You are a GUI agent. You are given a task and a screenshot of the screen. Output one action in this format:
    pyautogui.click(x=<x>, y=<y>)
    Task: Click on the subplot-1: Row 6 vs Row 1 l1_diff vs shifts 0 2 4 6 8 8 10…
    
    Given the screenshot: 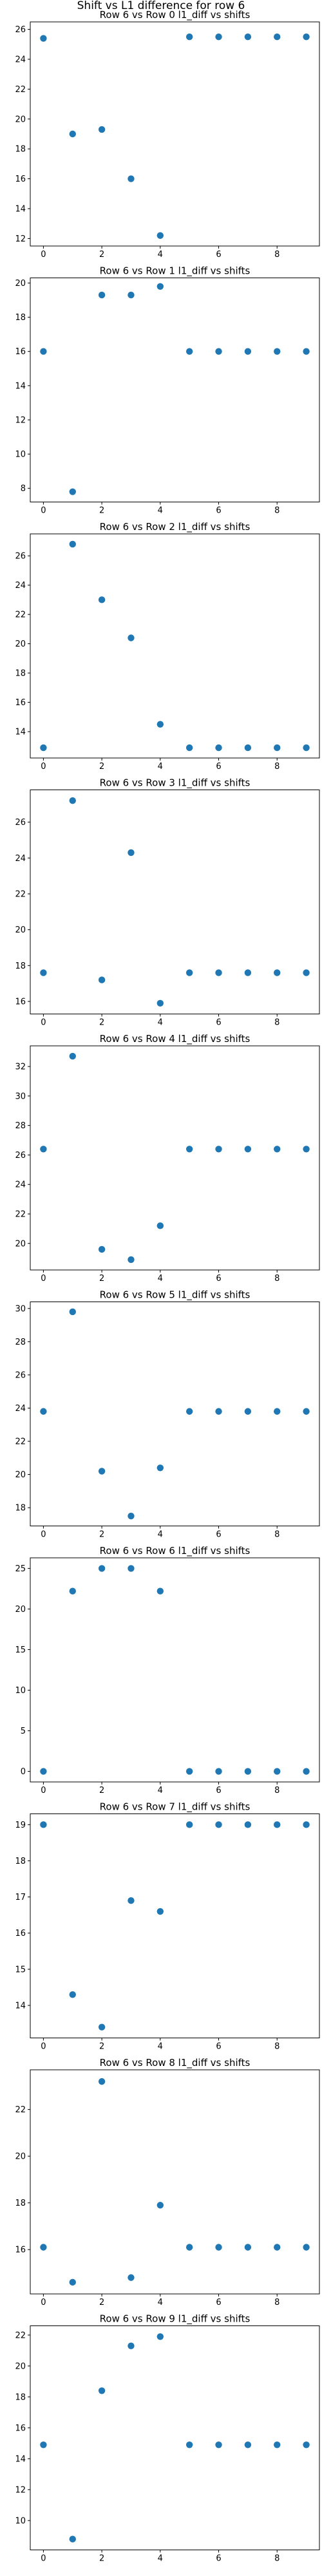 What is the action you would take?
    pyautogui.click(x=167, y=390)
    